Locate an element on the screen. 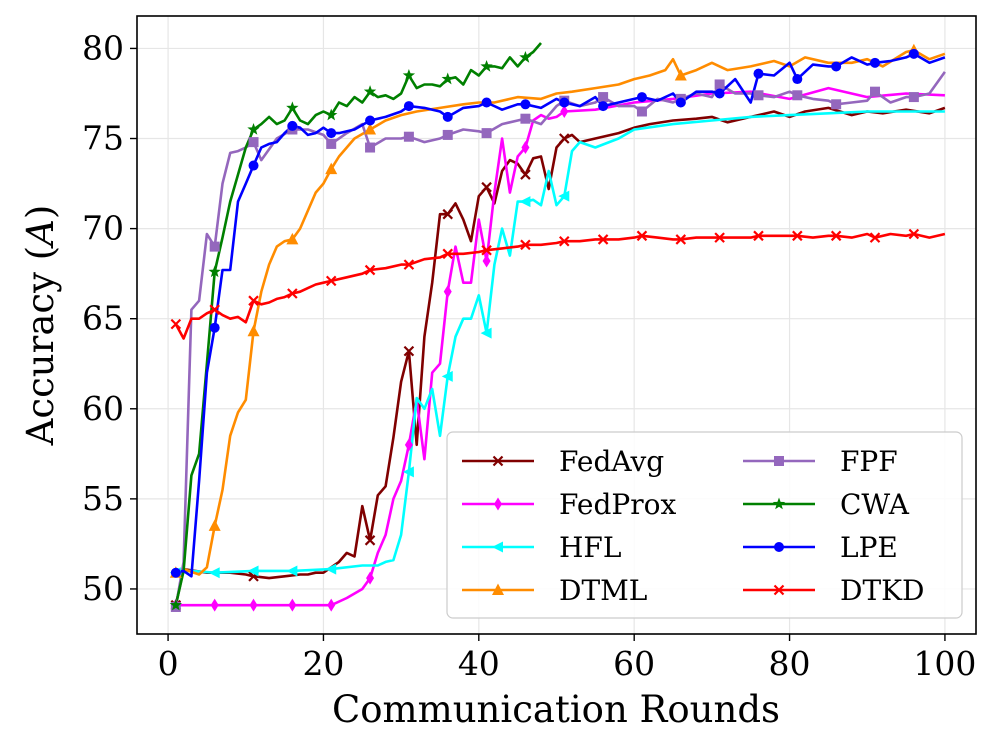  legend-item-fedavg: FedAvg is located at coordinates (563, 461).